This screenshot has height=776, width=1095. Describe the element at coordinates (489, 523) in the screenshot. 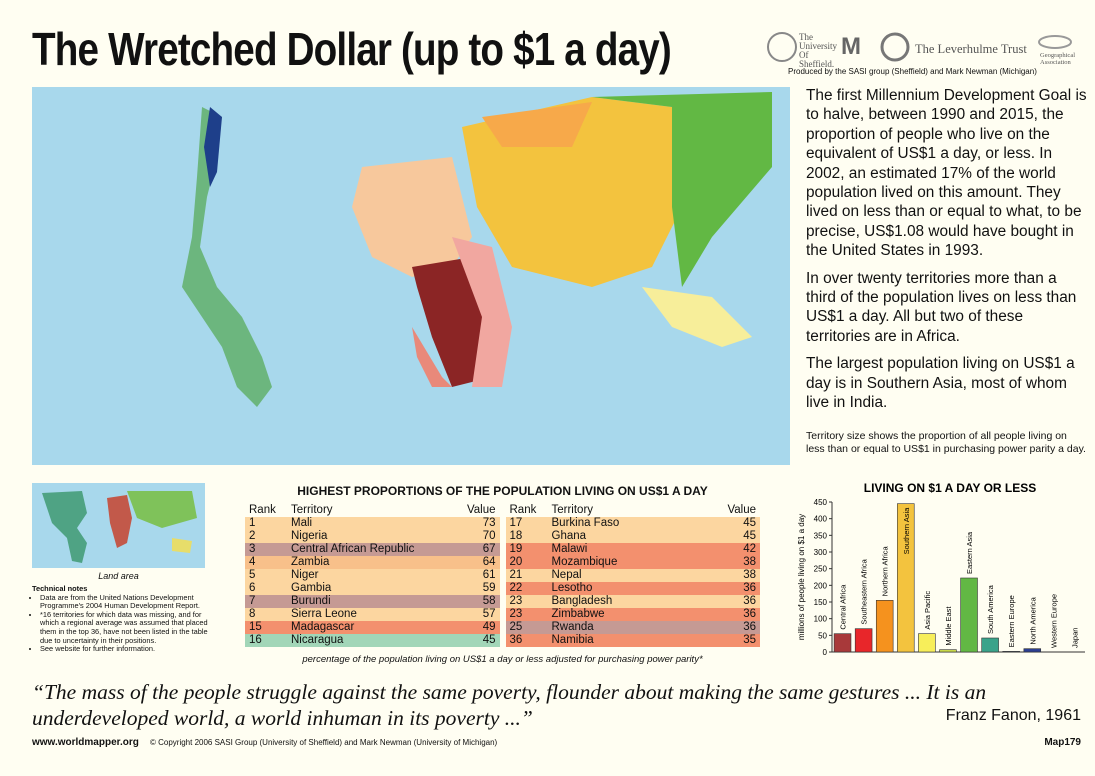

I see `value-cell: 73` at that location.